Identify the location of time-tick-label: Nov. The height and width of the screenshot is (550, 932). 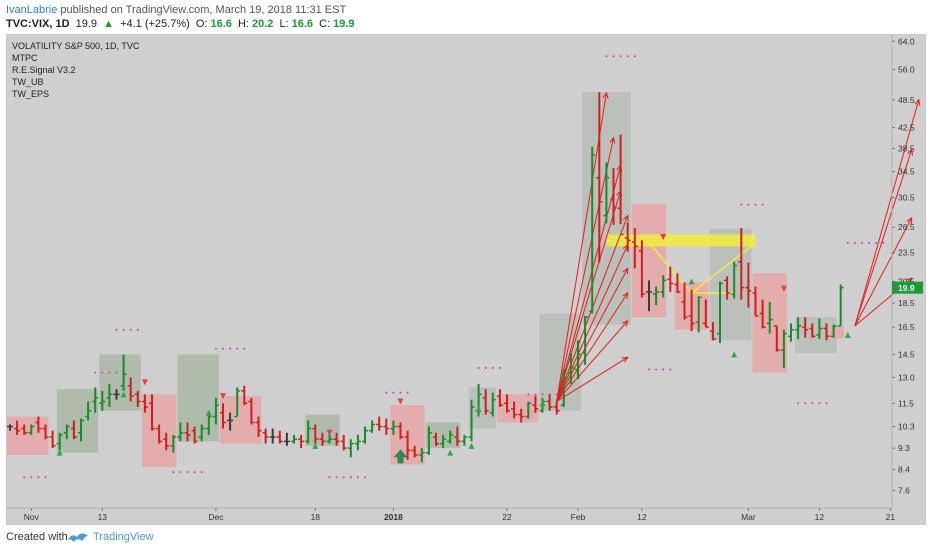
(32, 517).